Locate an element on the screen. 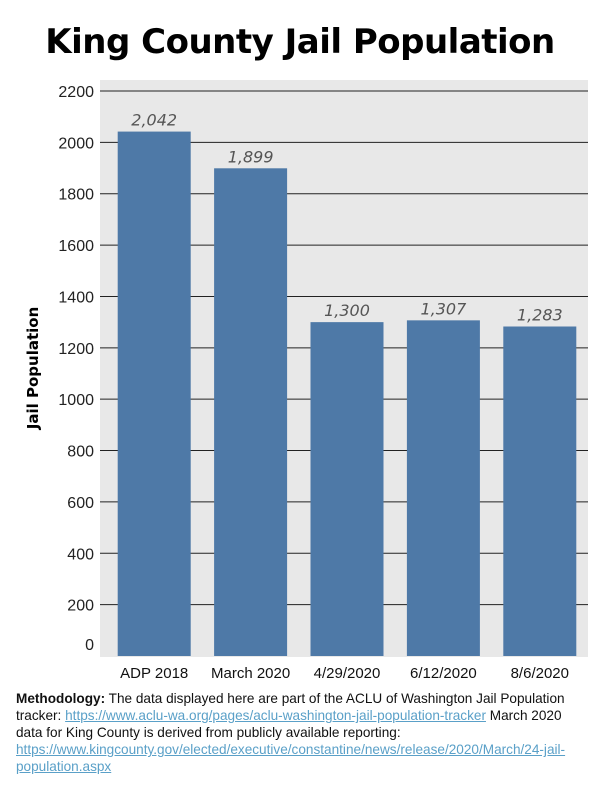 This screenshot has width=600, height=800. y-tick-label: 600 is located at coordinates (80, 503).